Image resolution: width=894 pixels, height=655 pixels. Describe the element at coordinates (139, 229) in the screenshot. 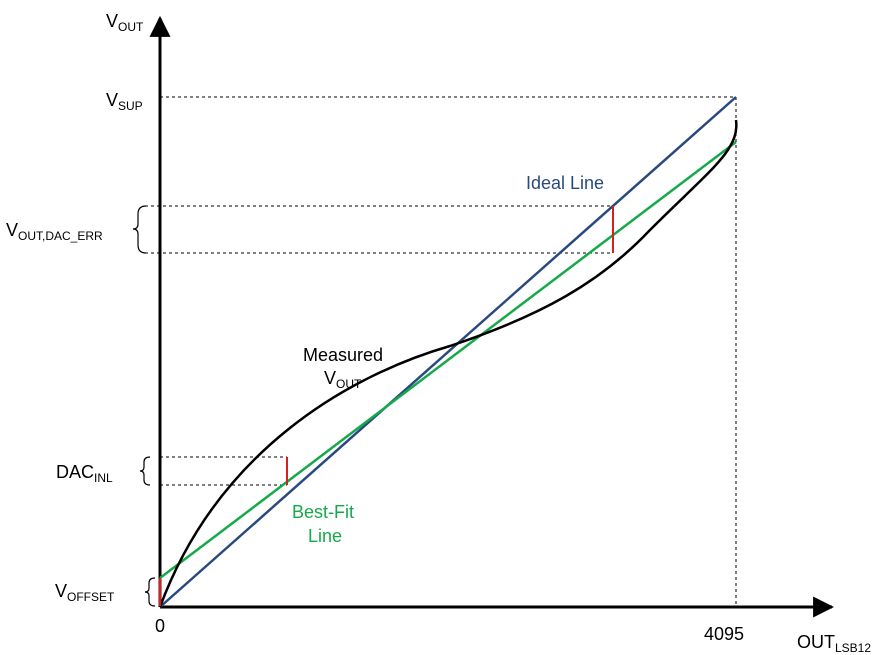

I see `dac-err-brace` at that location.